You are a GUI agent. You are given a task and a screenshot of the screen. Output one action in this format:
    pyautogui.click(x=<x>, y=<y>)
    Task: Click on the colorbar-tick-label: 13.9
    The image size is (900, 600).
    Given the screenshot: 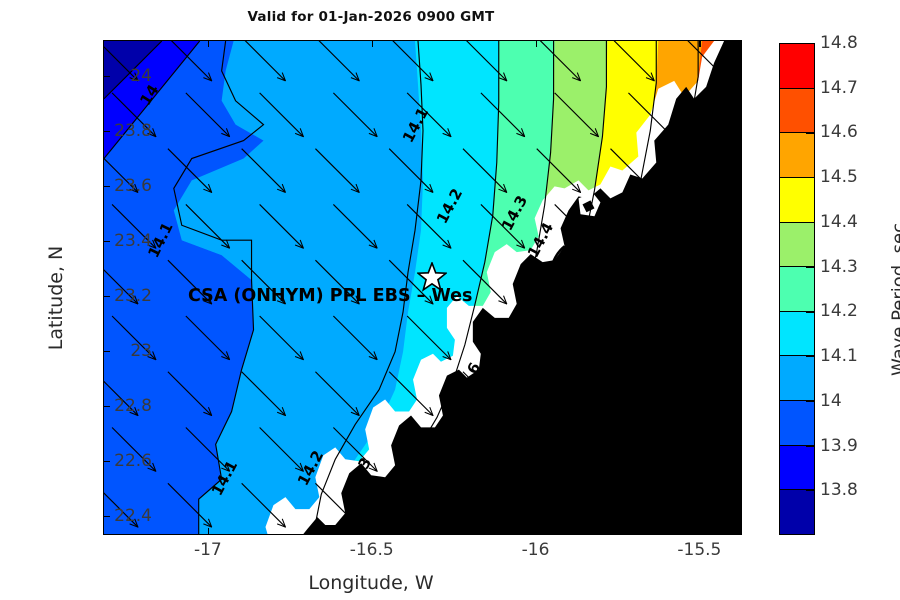 What is the action you would take?
    pyautogui.click(x=839, y=445)
    